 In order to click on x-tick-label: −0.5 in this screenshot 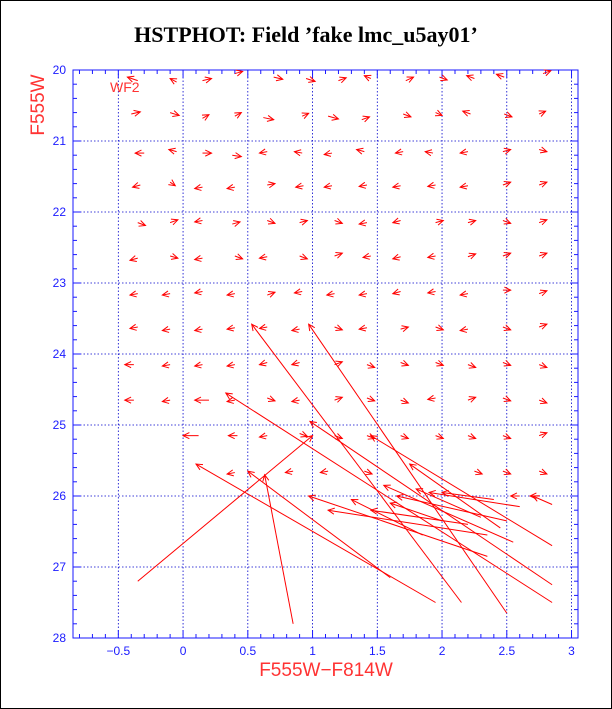, I will do `click(118, 651)`.